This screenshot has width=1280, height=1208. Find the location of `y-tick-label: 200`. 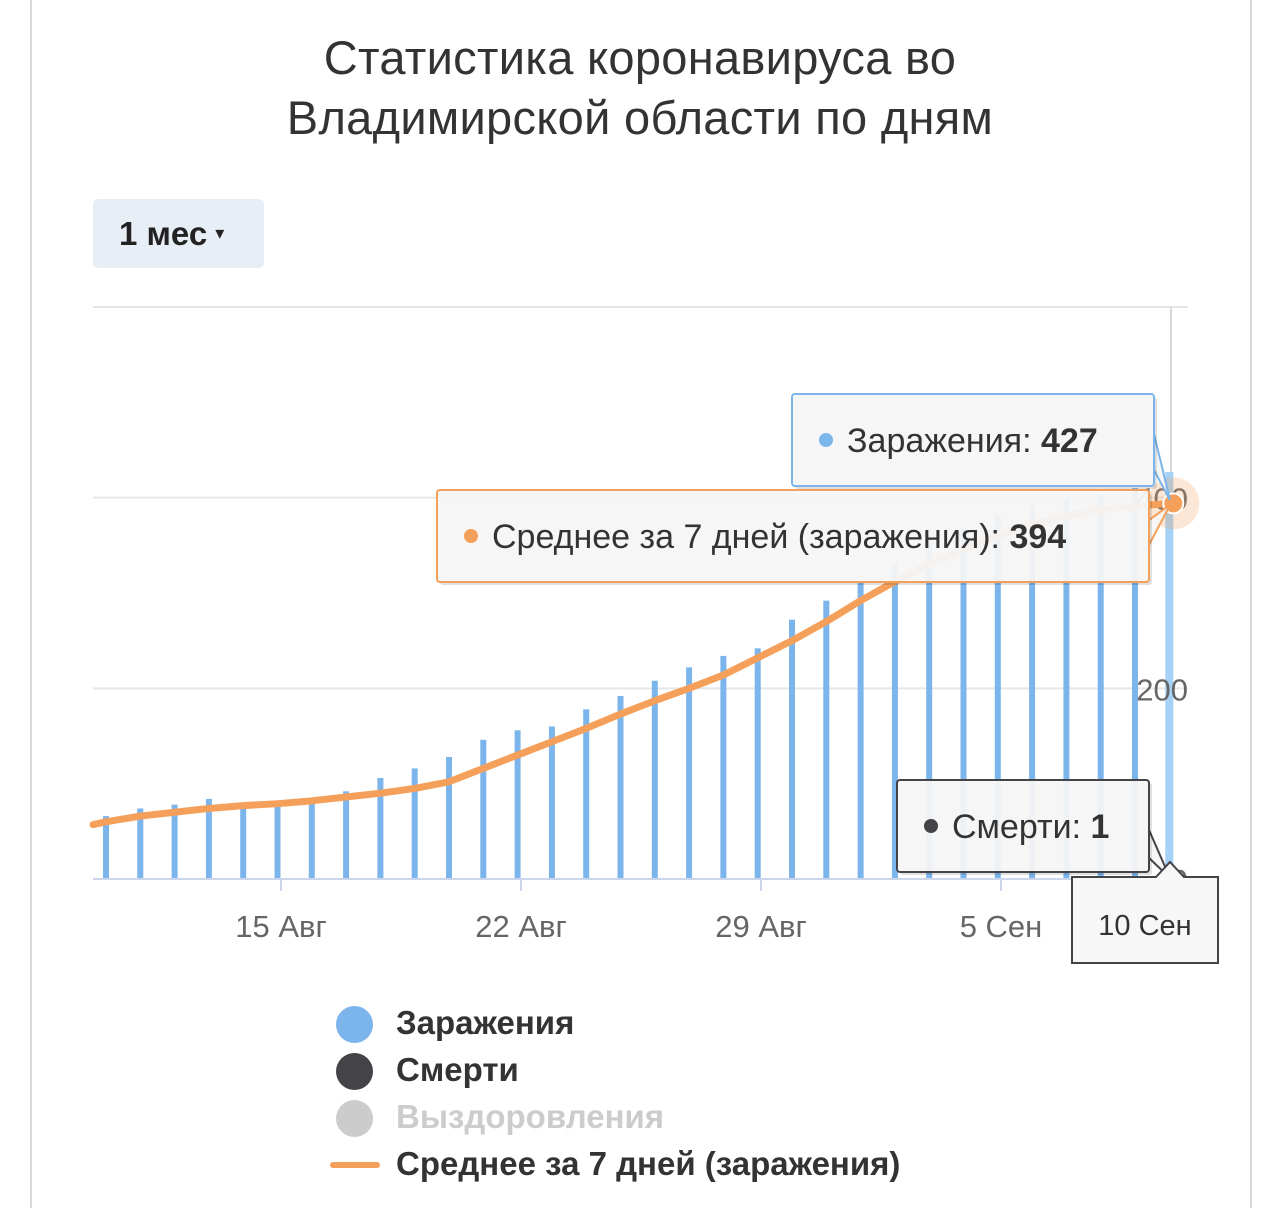

y-tick-label: 200 is located at coordinates (1162, 689).